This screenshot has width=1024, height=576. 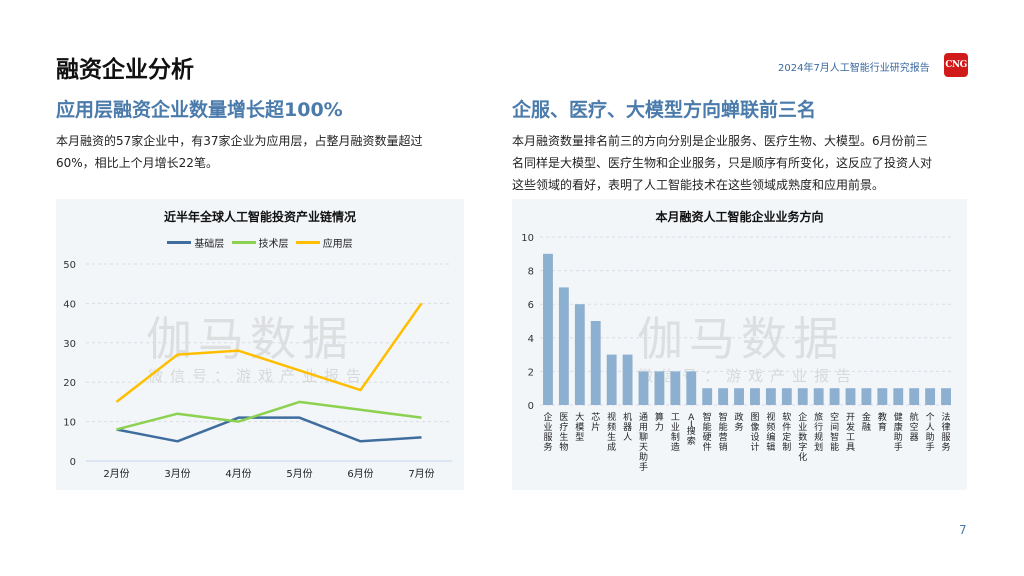 What do you see at coordinates (770, 447) in the screenshot?
I see `x-tick-char: 辑` at bounding box center [770, 447].